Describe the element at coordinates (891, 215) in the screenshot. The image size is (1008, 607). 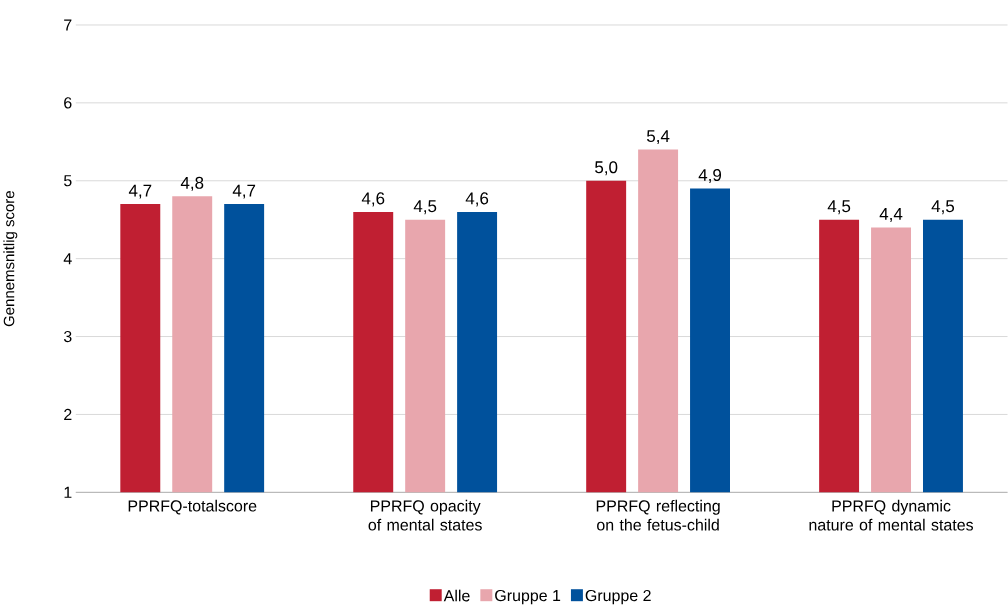
I see `data-label: 4,4` at that location.